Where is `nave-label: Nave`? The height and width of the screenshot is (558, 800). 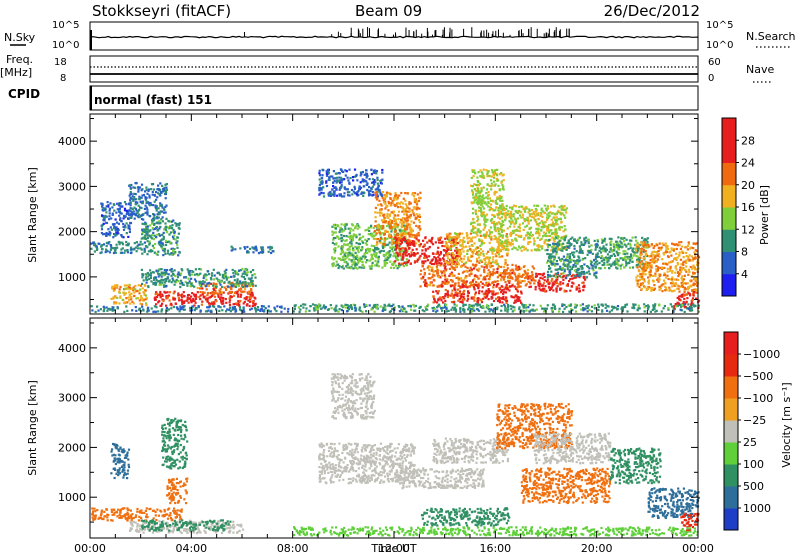 nave-label: Nave is located at coordinates (760, 69).